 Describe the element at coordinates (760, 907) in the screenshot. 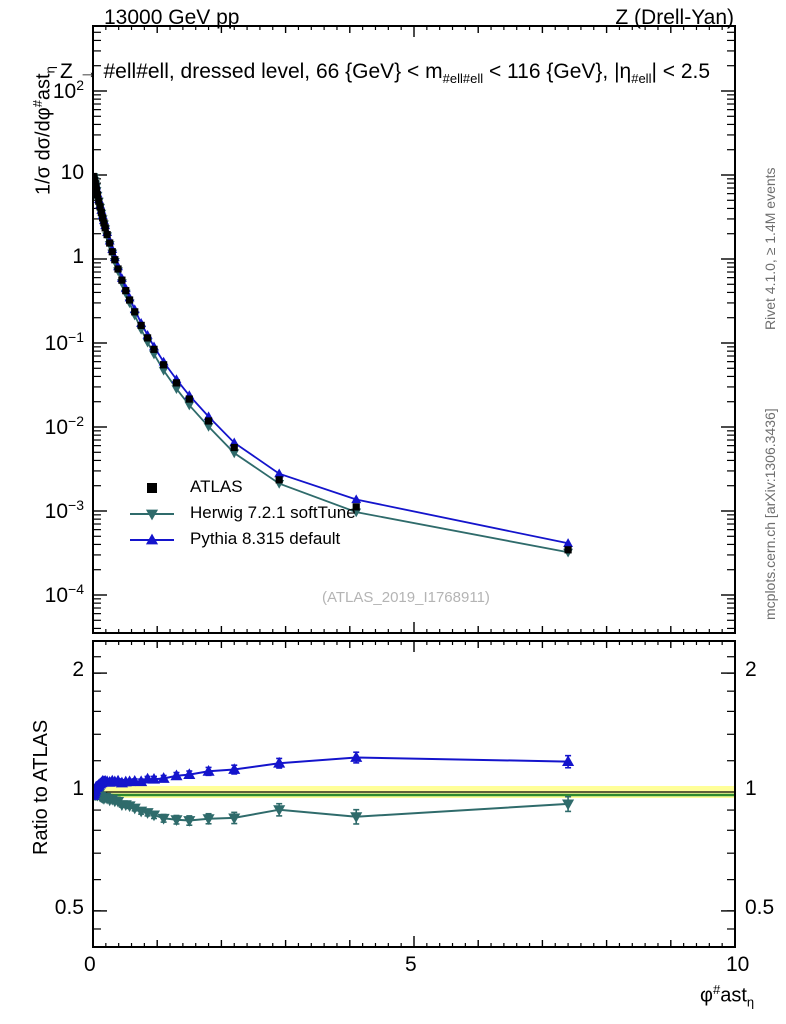

I see `y-tick-ratio-right: 0.5` at that location.